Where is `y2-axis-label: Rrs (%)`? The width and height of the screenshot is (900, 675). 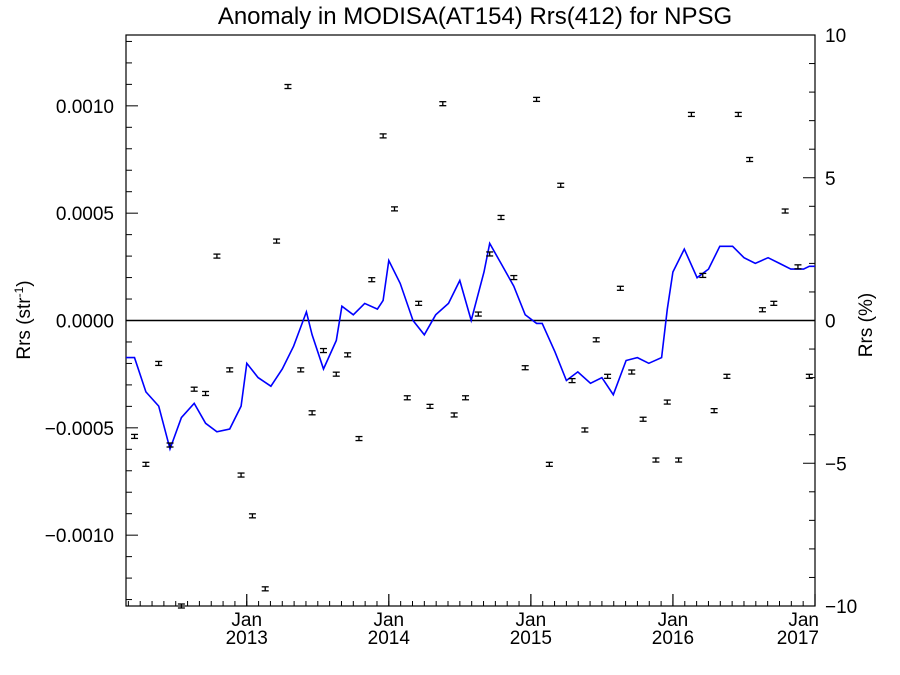 y2-axis-label: Rrs (%) is located at coordinates (866, 325).